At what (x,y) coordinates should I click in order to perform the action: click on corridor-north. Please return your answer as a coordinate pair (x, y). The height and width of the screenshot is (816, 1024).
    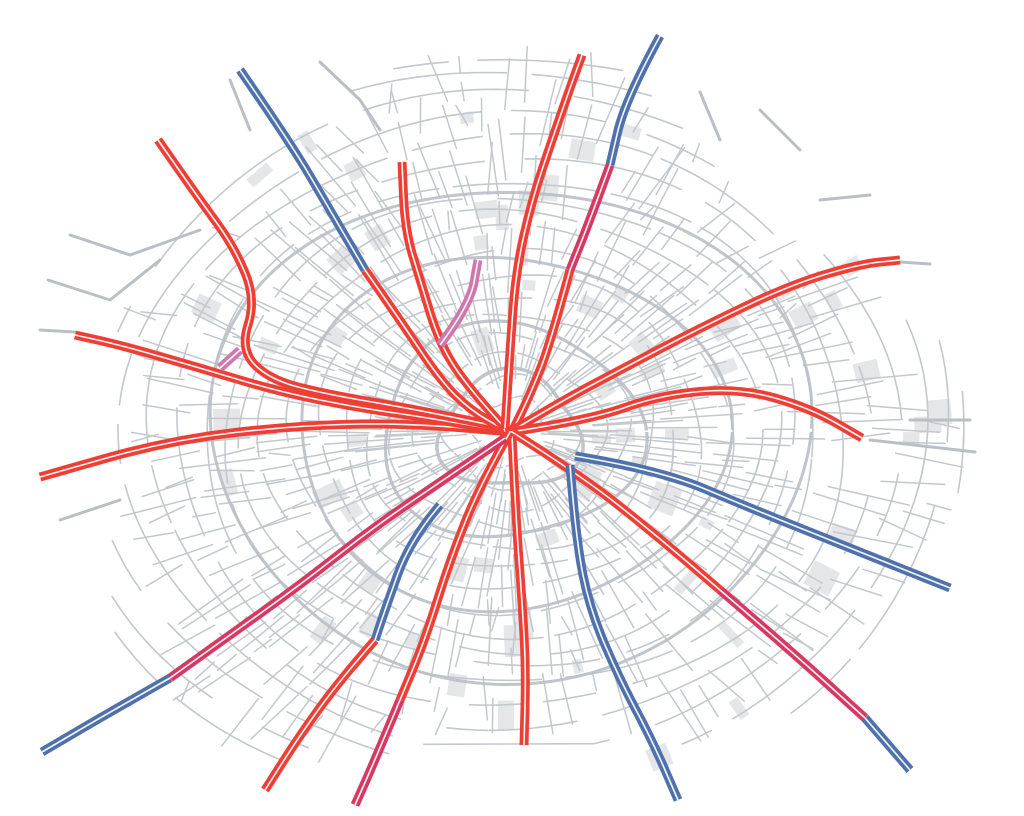
    Looking at the image, I should click on (543, 241).